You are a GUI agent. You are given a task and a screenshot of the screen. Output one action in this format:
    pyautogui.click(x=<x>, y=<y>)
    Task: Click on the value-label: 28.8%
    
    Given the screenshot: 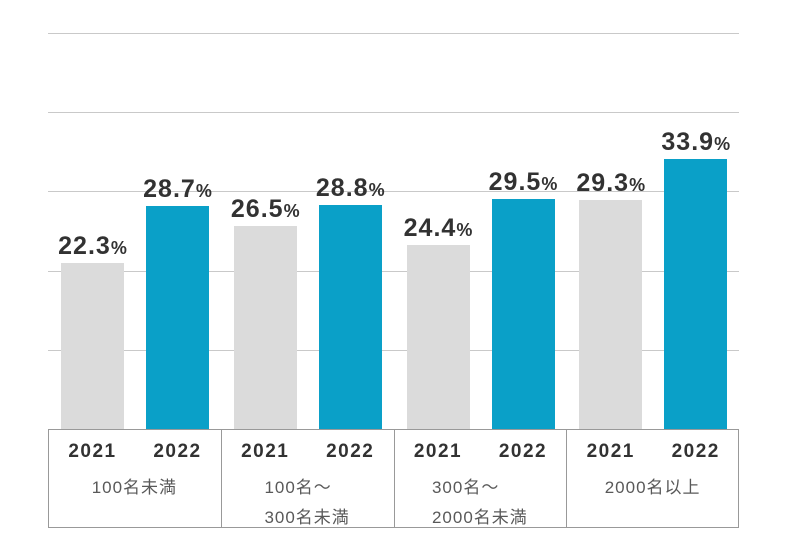 What is the action you would take?
    pyautogui.click(x=350, y=187)
    